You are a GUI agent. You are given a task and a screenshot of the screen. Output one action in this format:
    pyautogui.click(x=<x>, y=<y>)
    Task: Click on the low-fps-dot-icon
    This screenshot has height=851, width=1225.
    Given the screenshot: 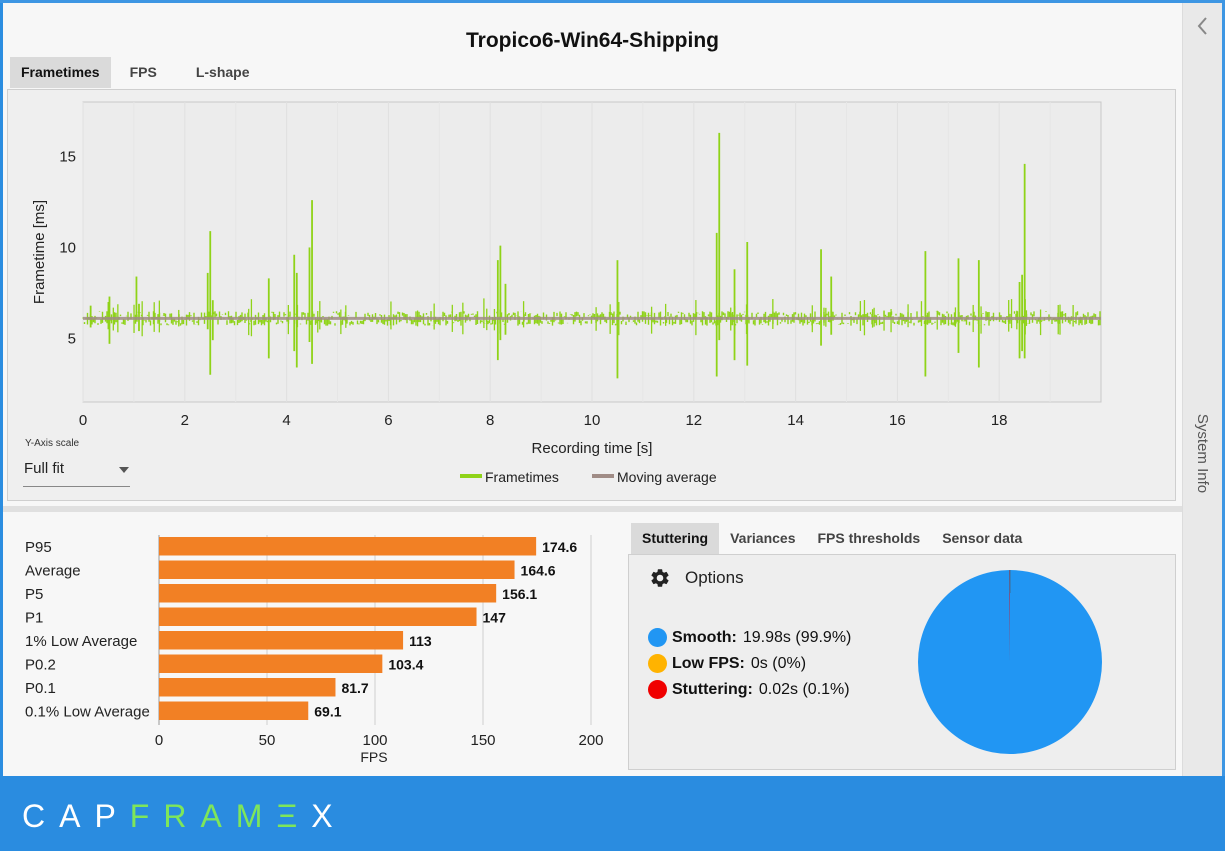 What is the action you would take?
    pyautogui.click(x=657, y=663)
    